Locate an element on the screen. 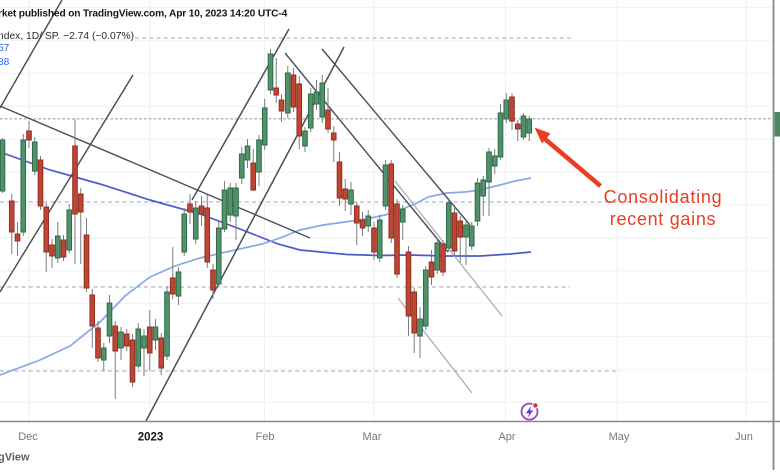  svg-text: 57 is located at coordinates (5, 48).